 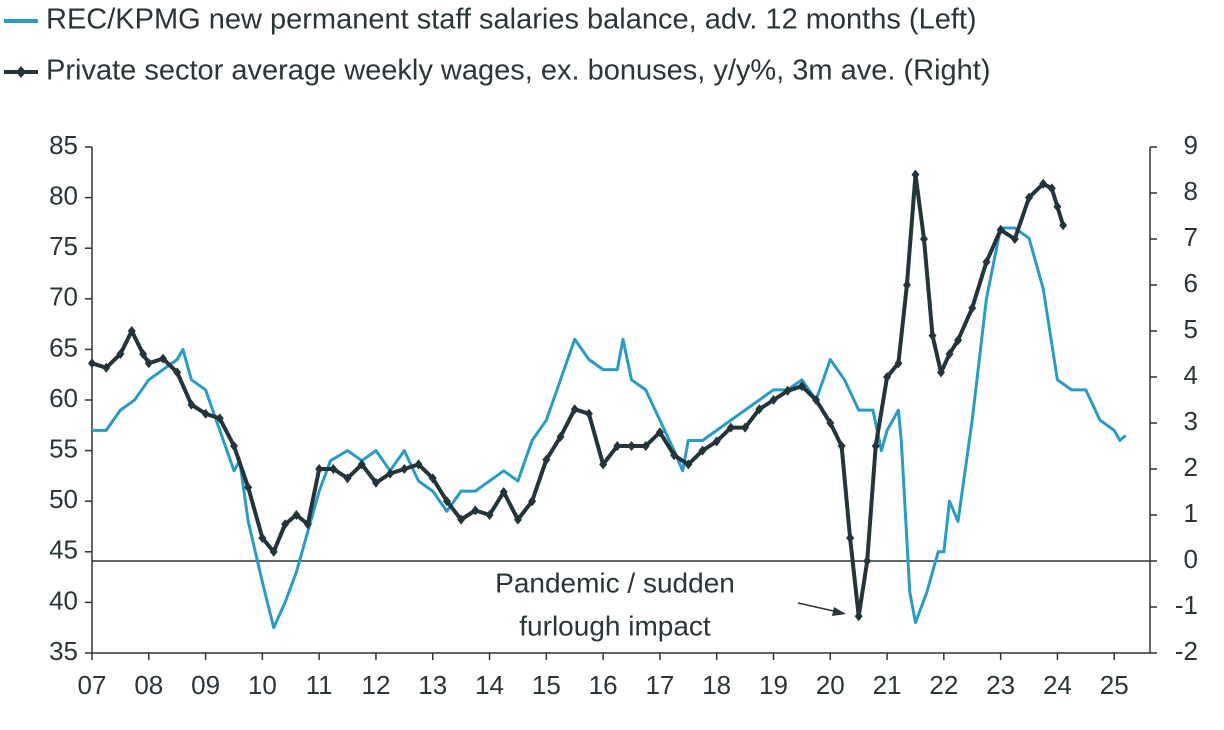 I want to click on legend-marker, so click(x=21, y=72).